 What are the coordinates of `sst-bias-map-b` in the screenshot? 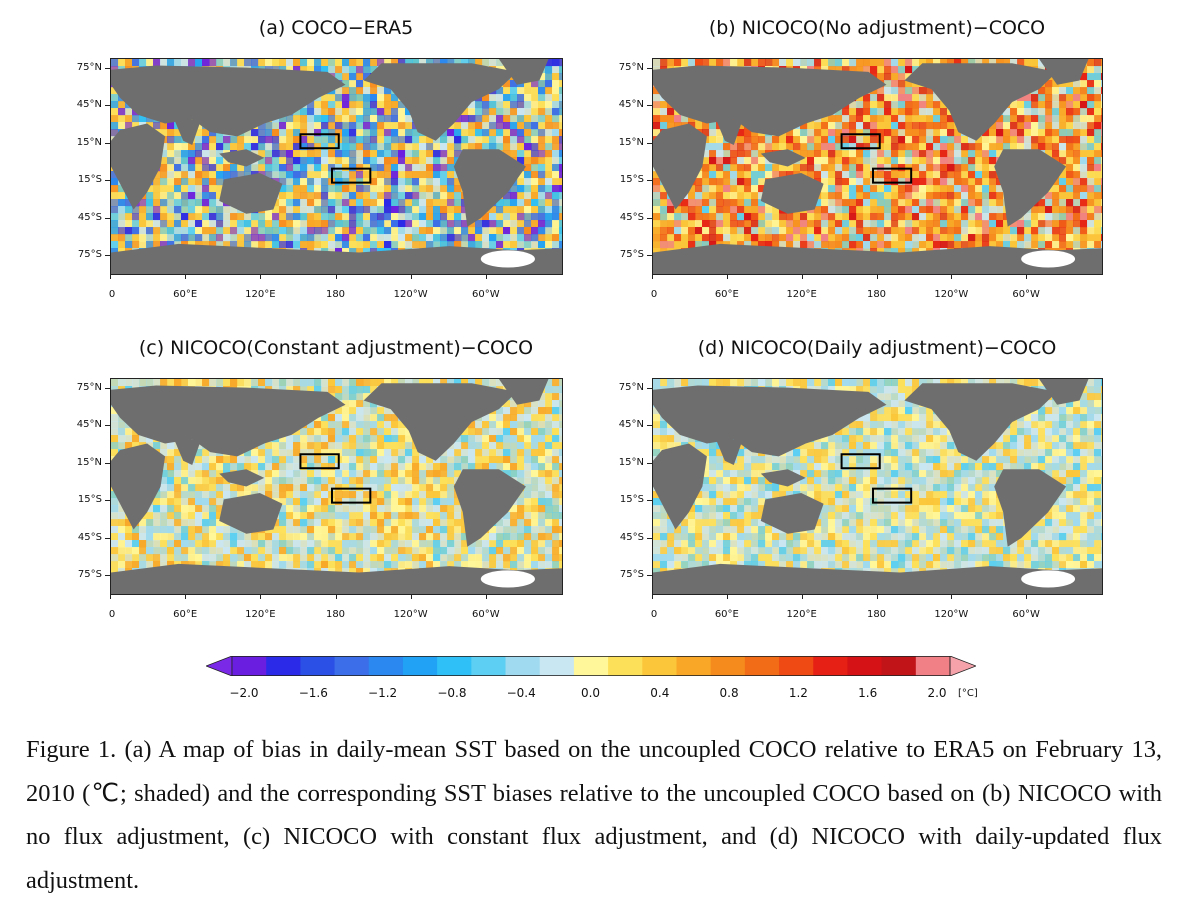 It's located at (877, 166).